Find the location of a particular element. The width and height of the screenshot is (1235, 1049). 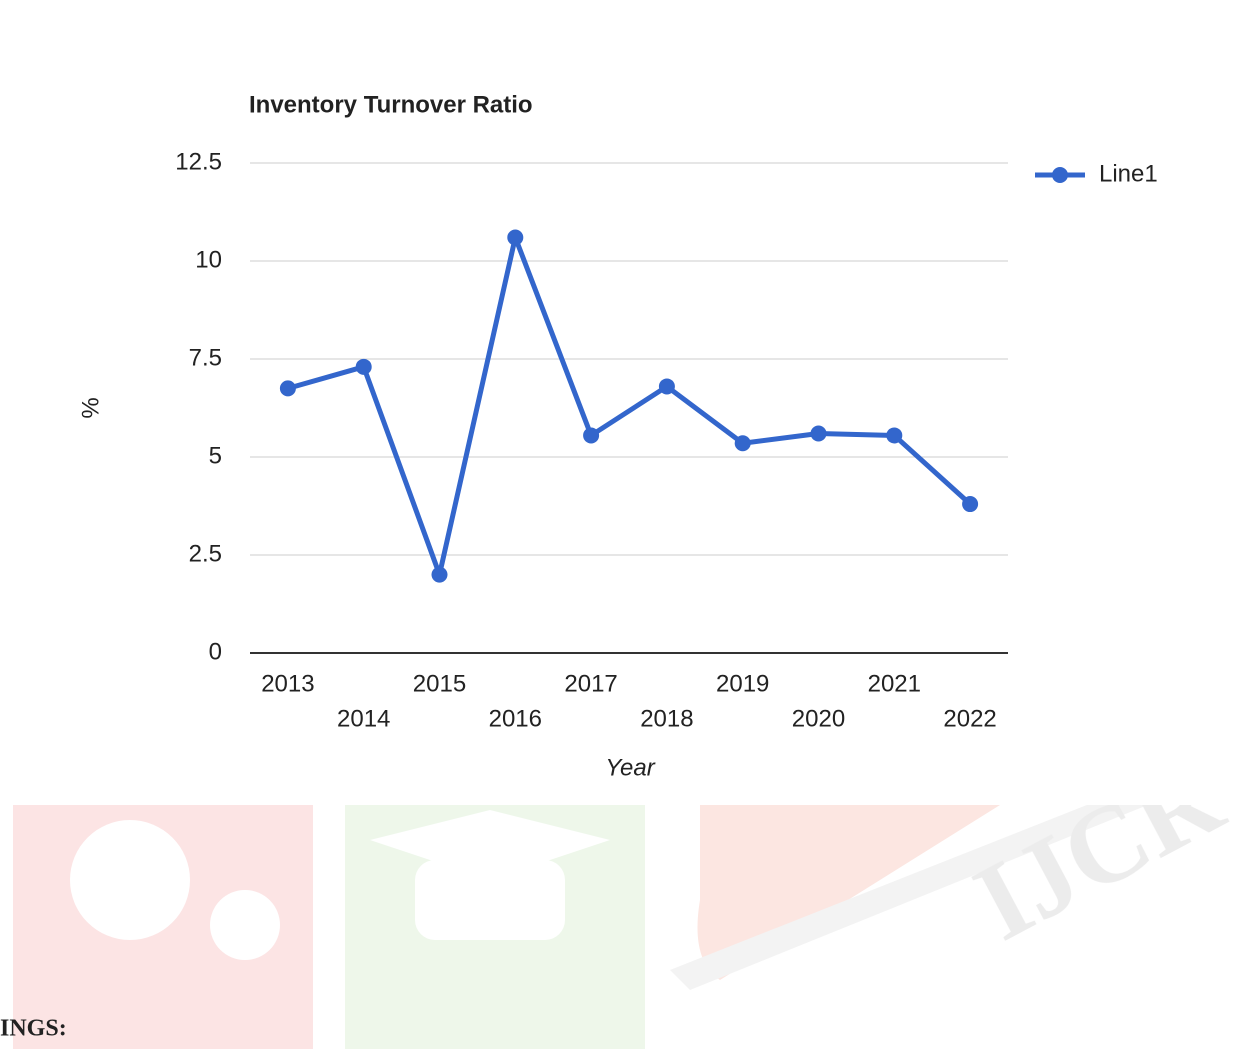

y-tick-label: 5 is located at coordinates (215, 455).